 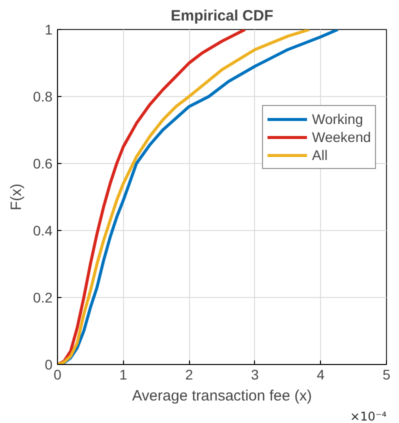 I want to click on y-tick-label: 0.6, so click(x=43, y=164).